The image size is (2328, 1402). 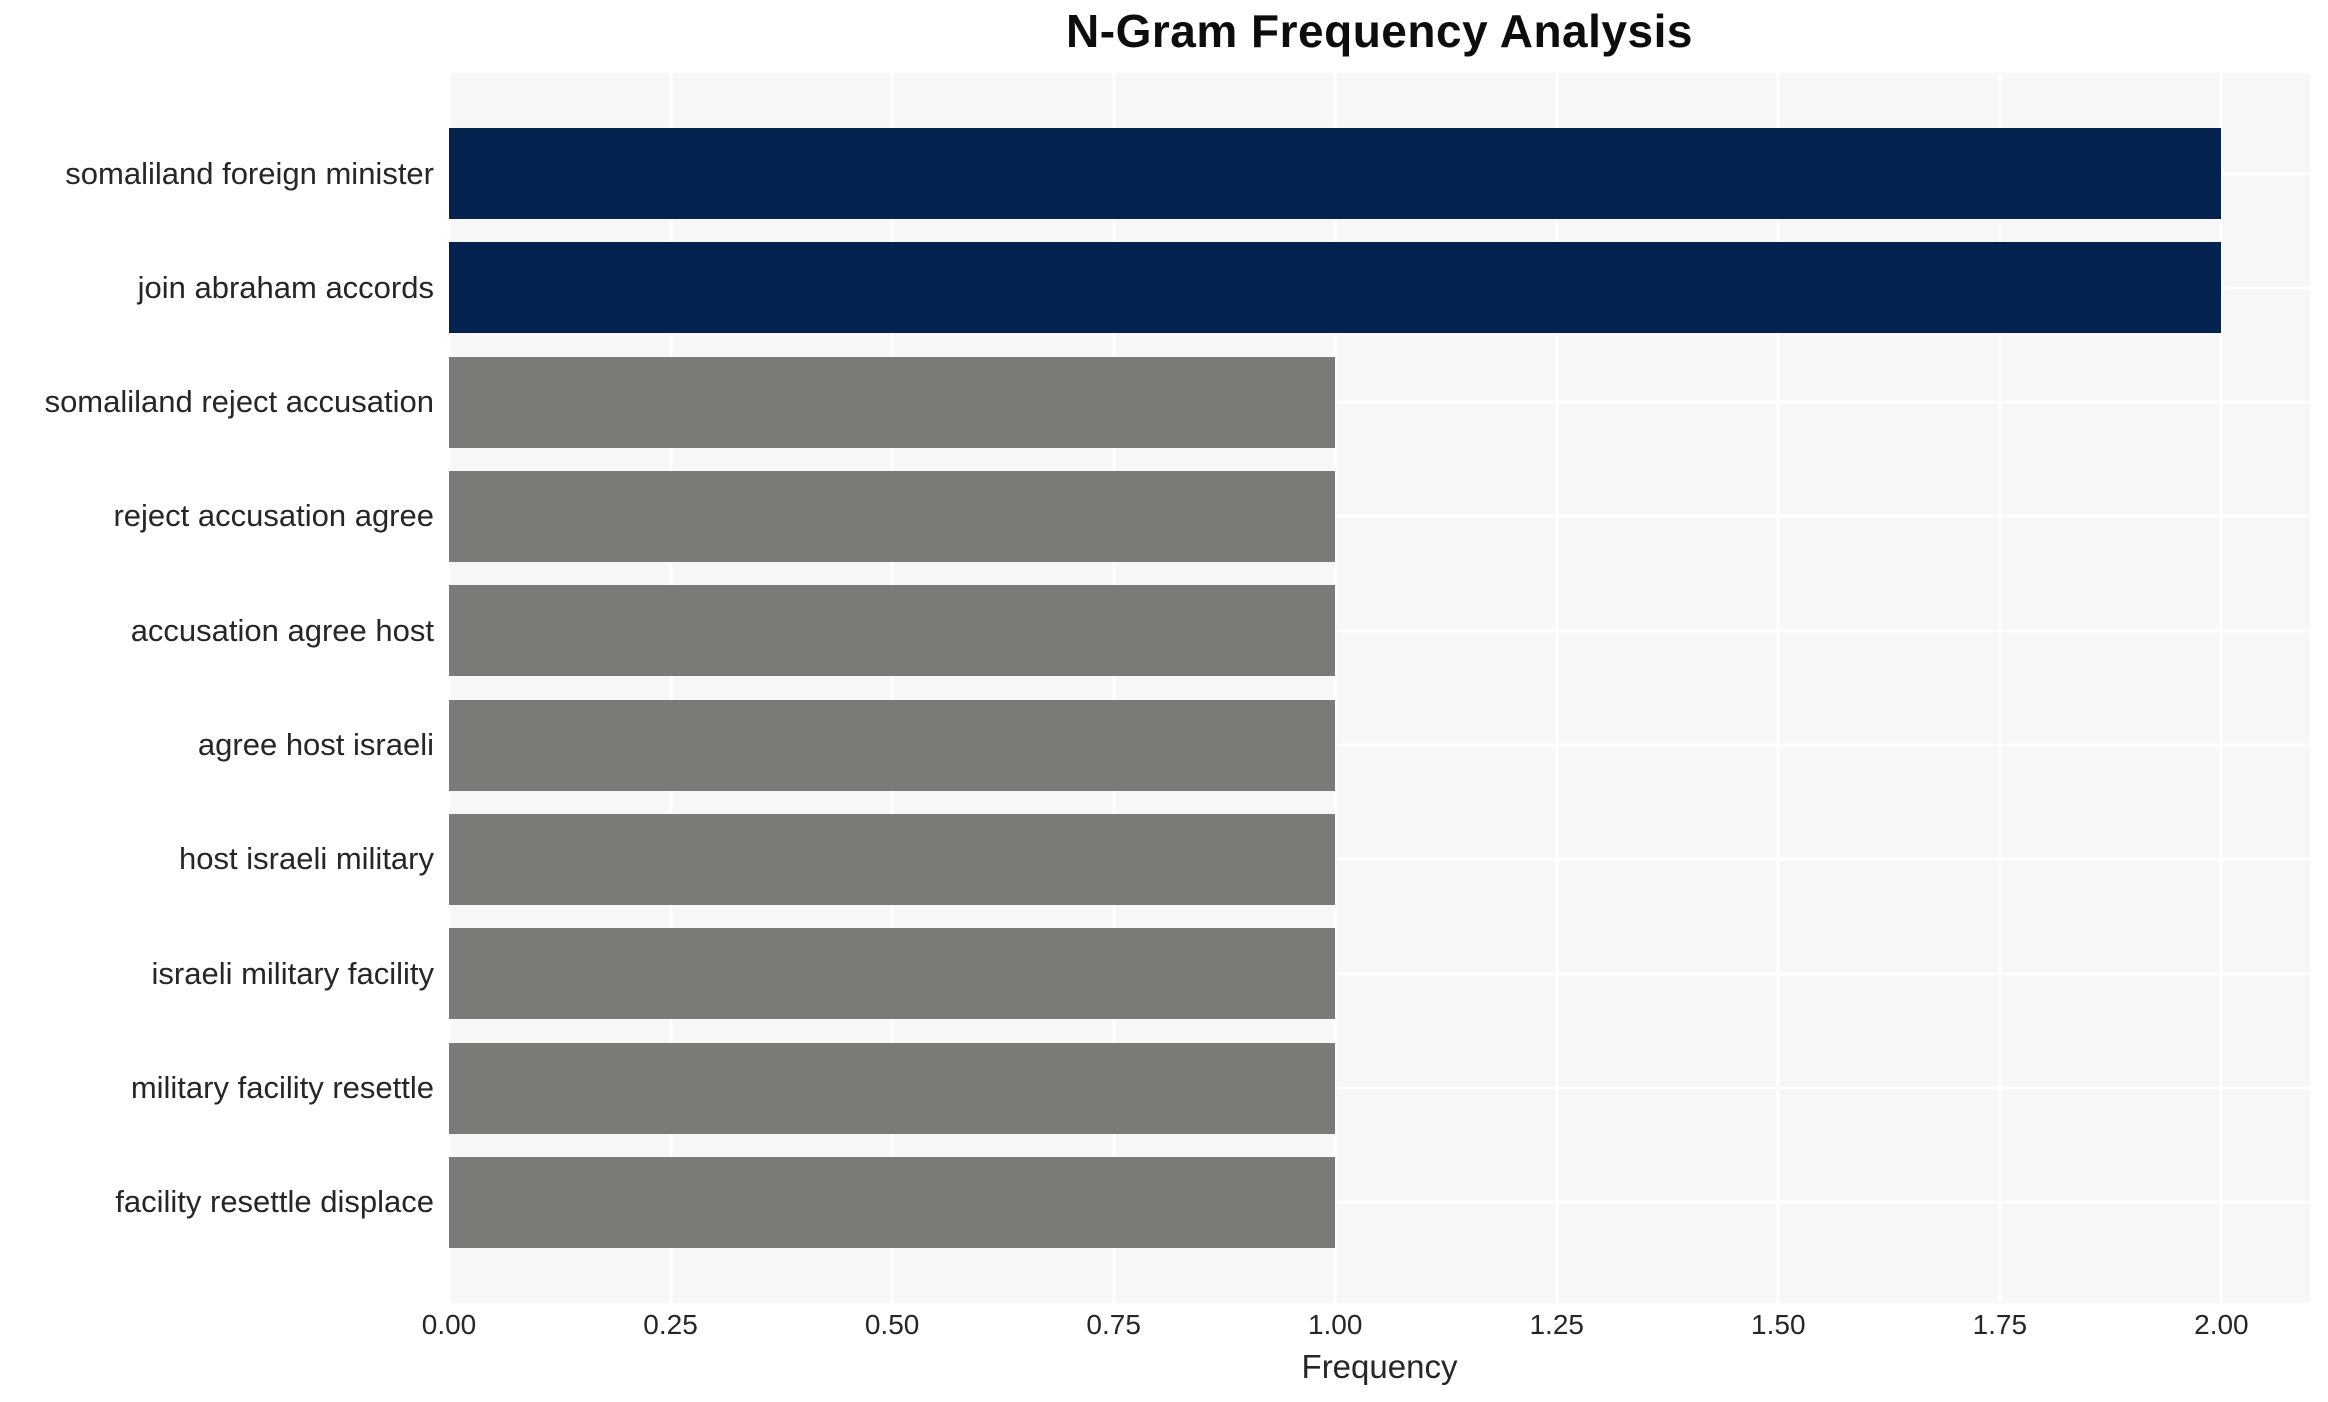 I want to click on y-tick-label: join abraham accords, so click(x=285, y=287).